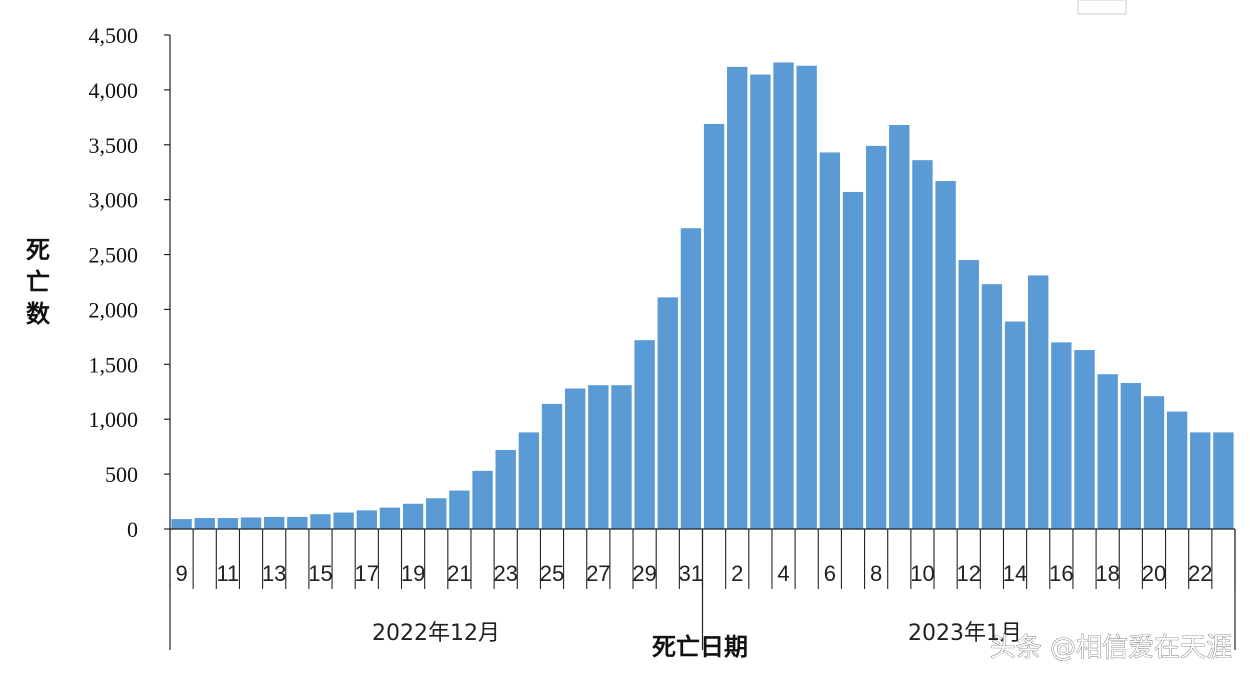  Describe the element at coordinates (132, 529) in the screenshot. I see `y-tick-label: 0` at that location.